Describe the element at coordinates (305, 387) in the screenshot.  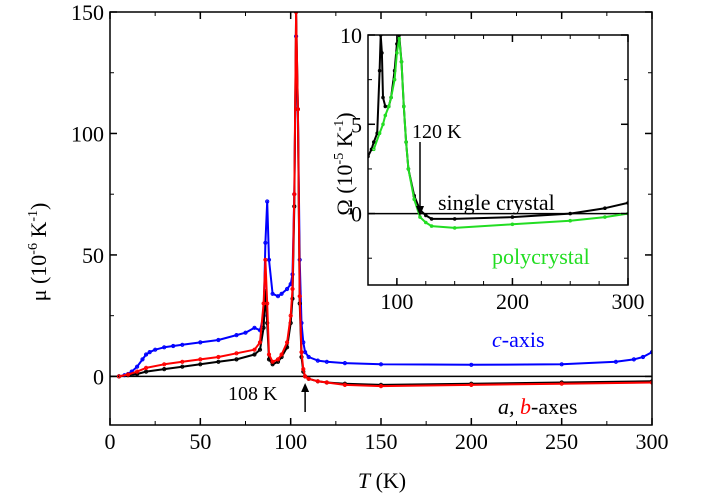
I see `arrow-108k-head` at that location.